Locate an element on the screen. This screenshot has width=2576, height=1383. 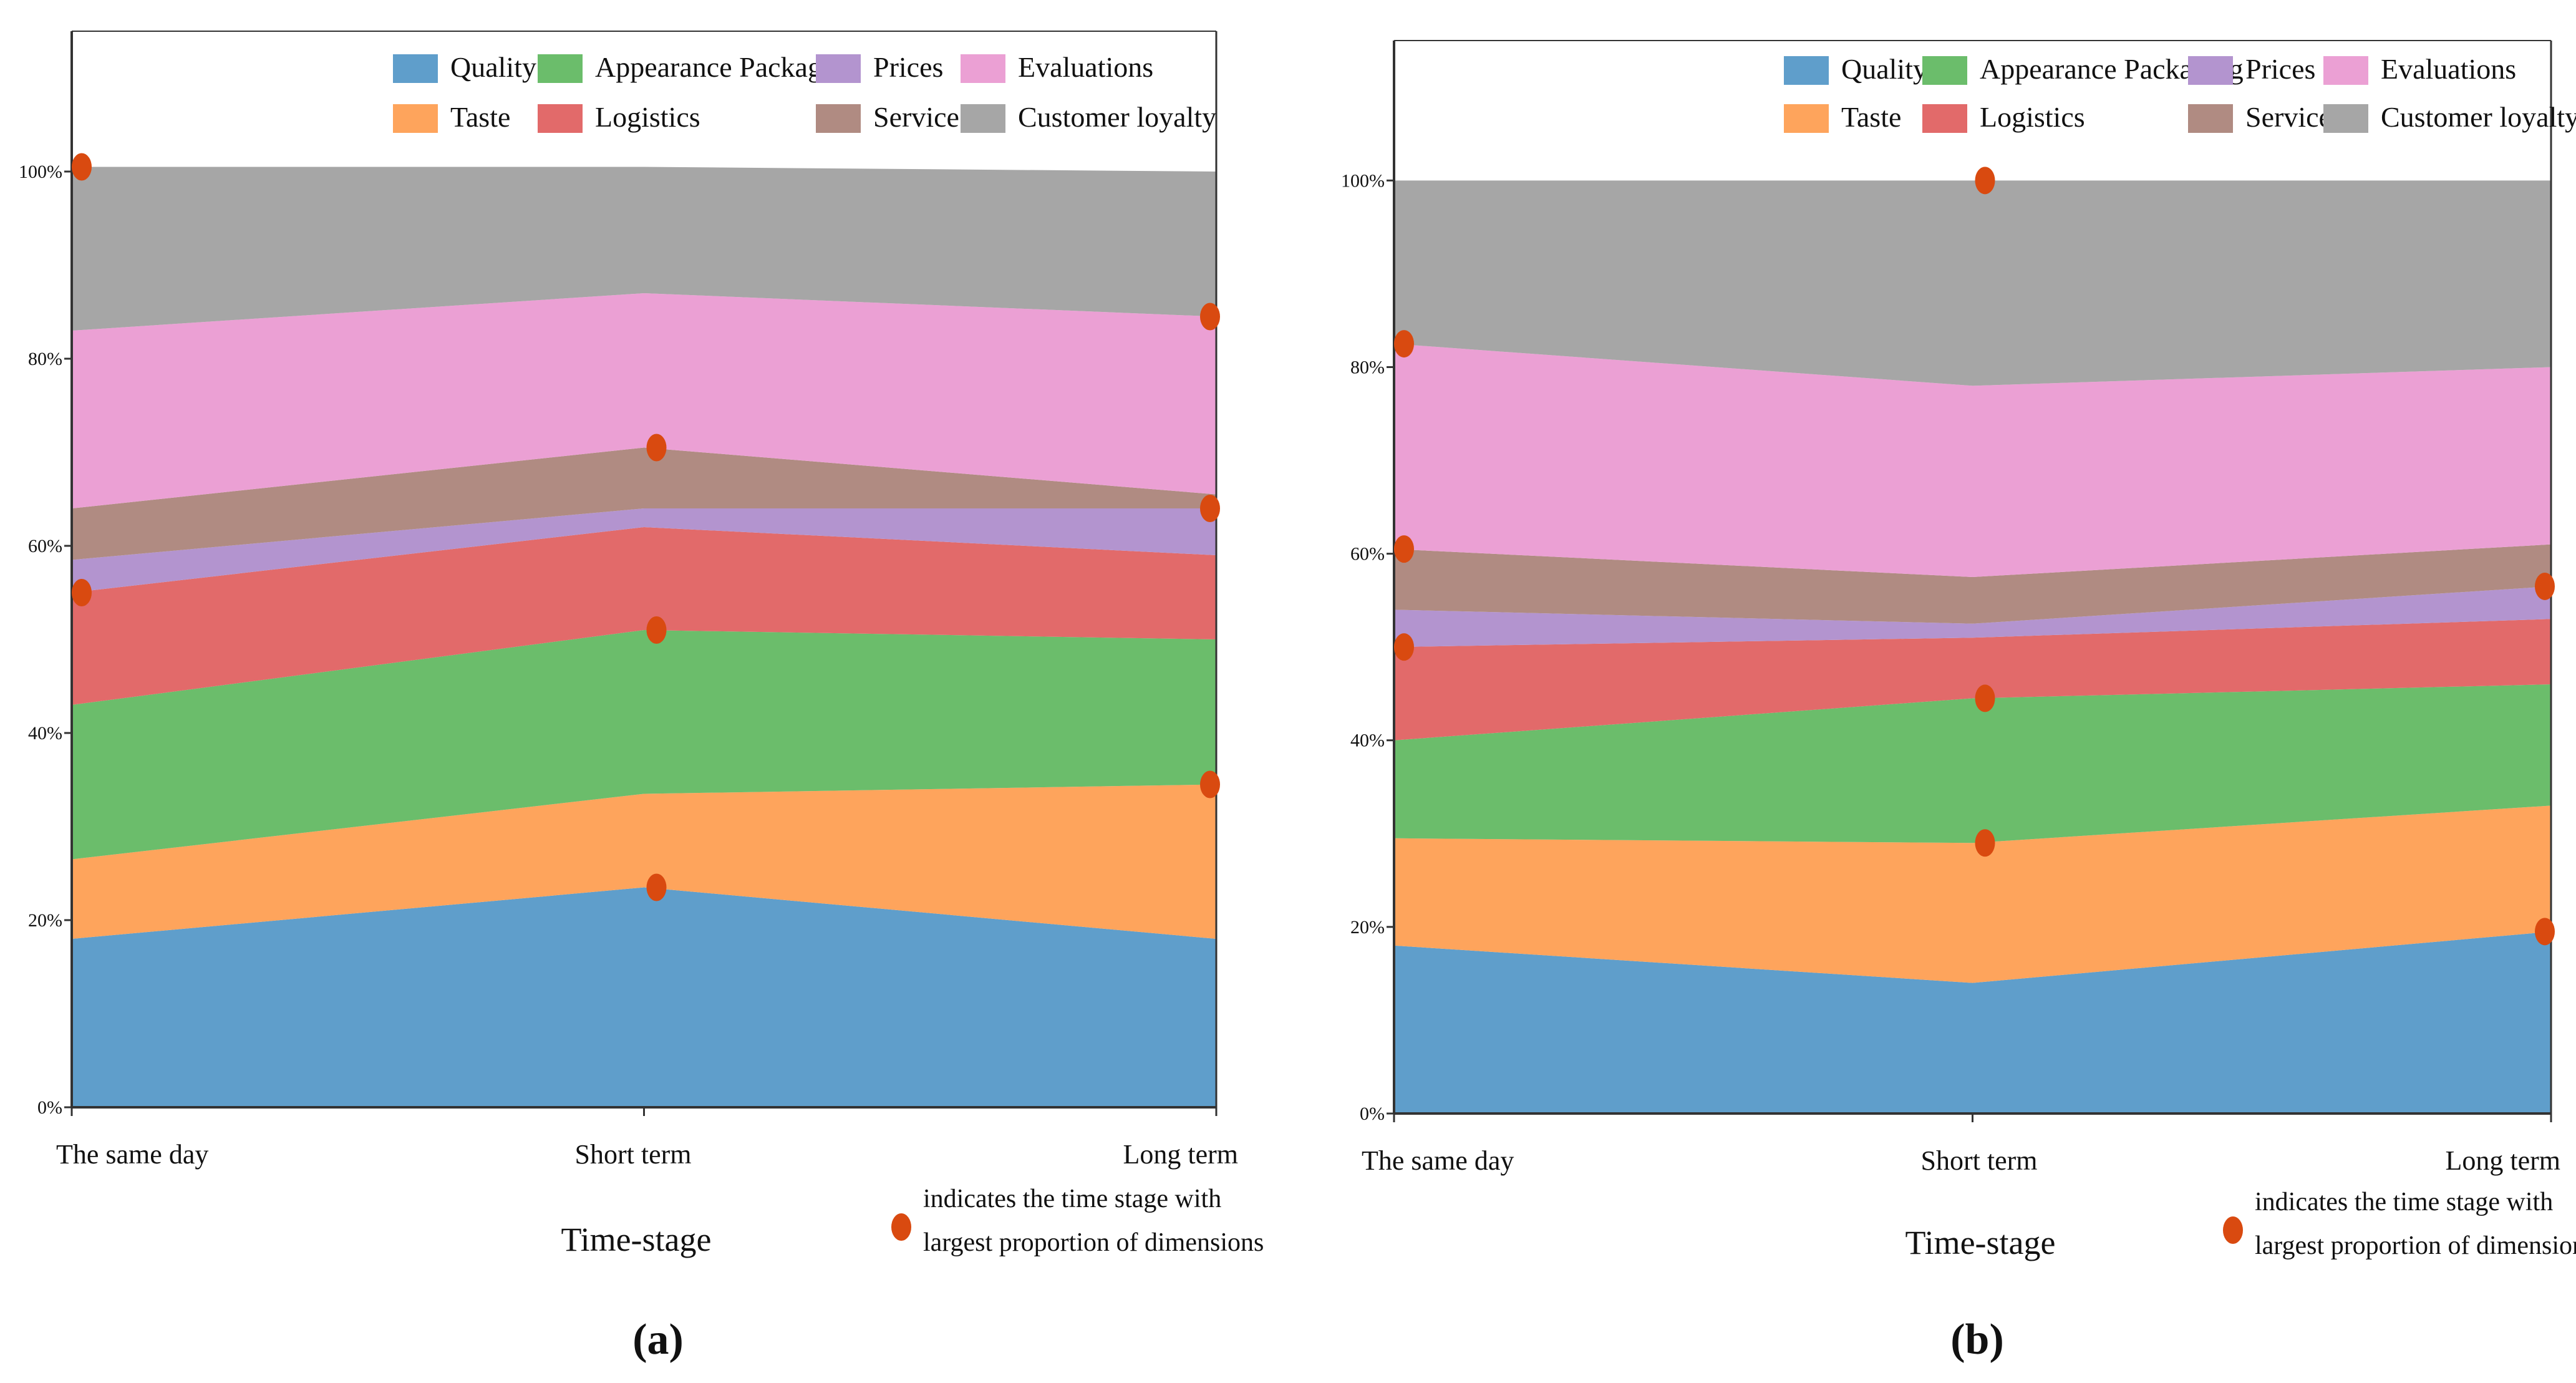
legend-label-appearance-packaging: Appearance Packaging is located at coordinates (727, 67).